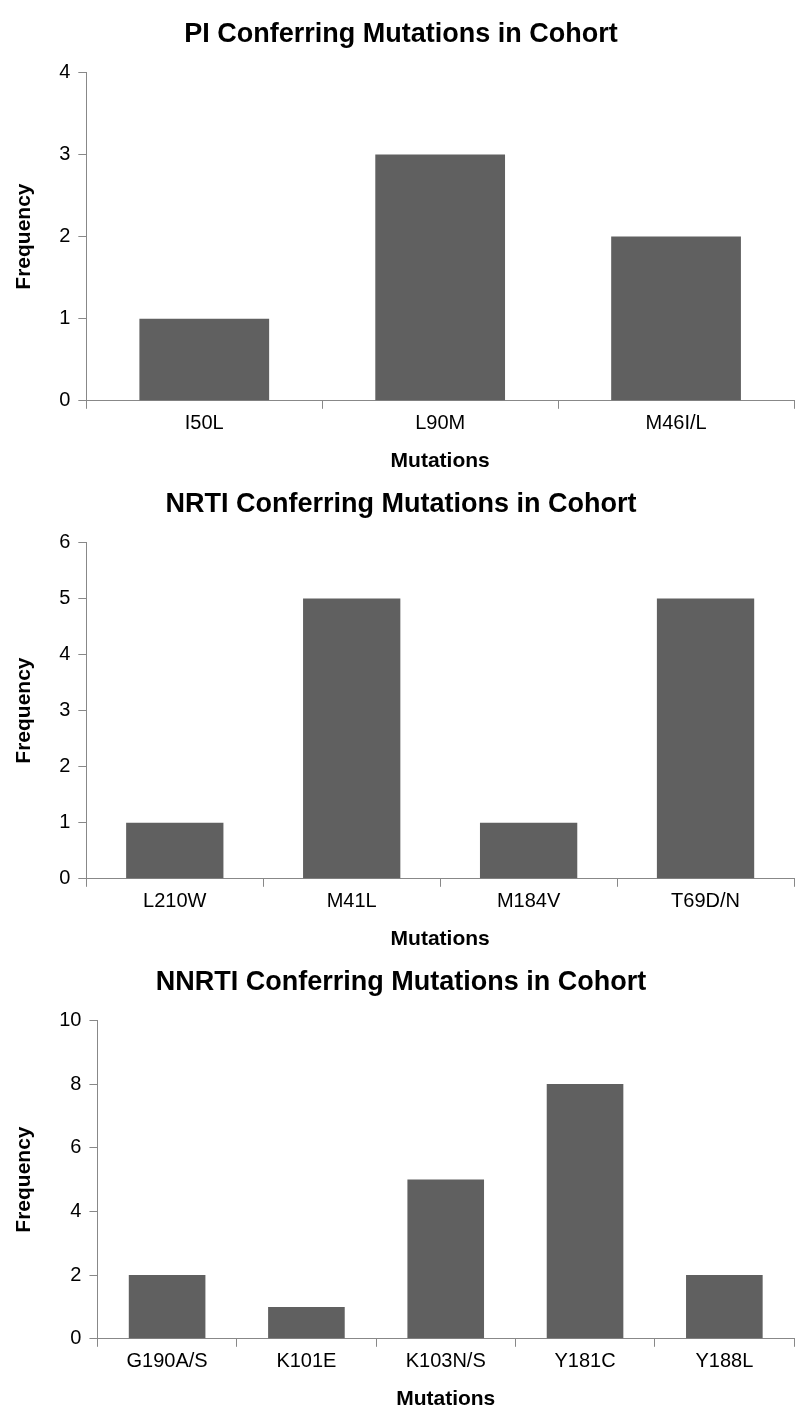  What do you see at coordinates (65, 596) in the screenshot?
I see `y-tick-label: 5` at bounding box center [65, 596].